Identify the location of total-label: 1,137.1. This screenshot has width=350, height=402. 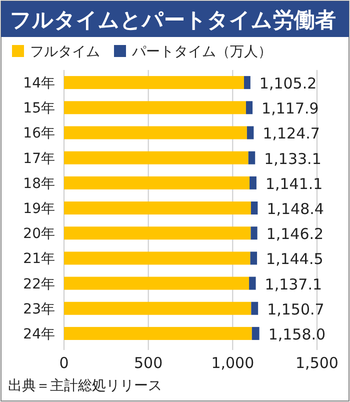
(293, 284).